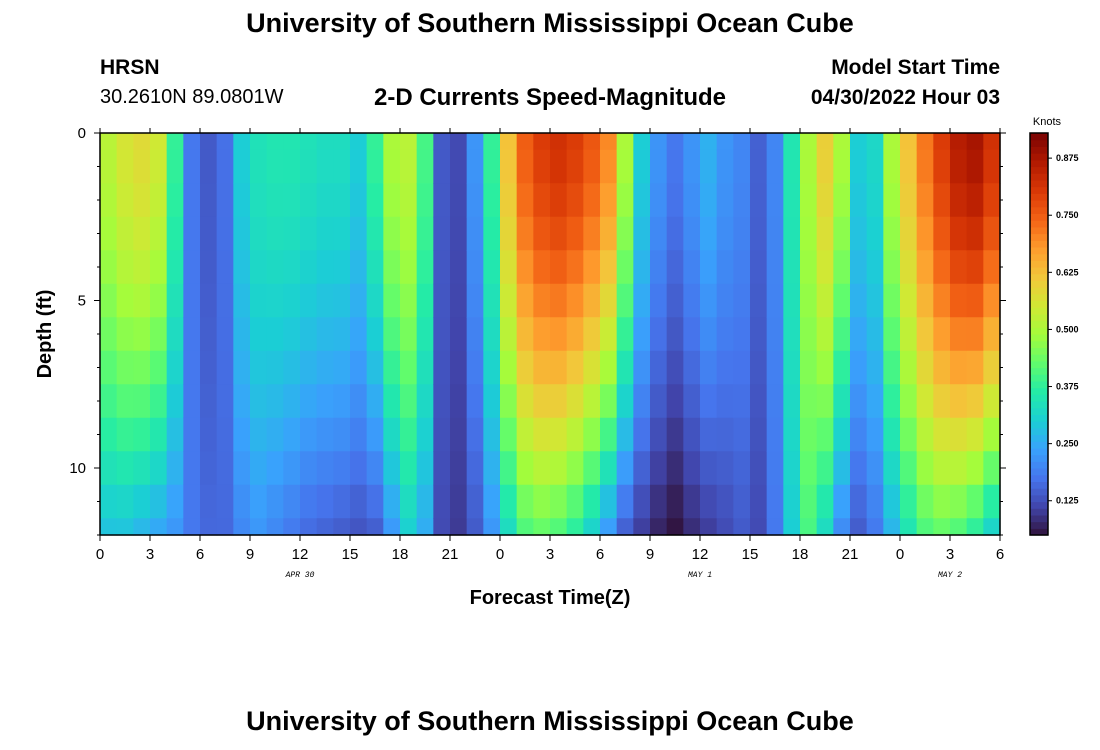 The width and height of the screenshot is (1100, 750). What do you see at coordinates (300, 575) in the screenshot?
I see `day-label: APR 30` at bounding box center [300, 575].